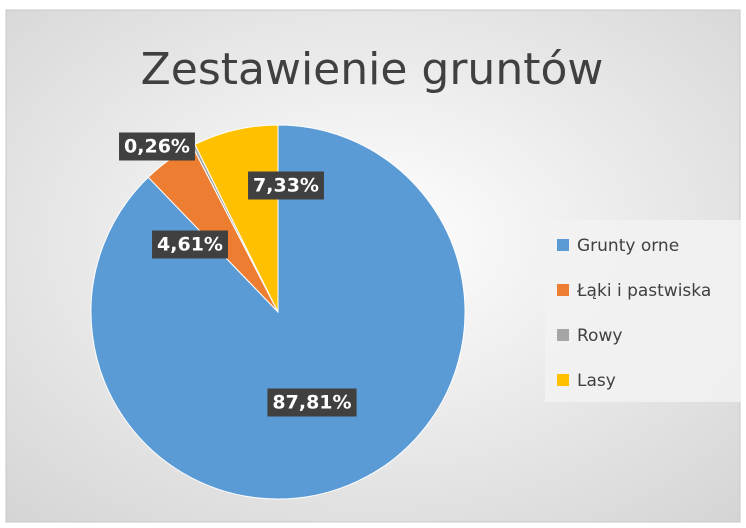  I want to click on data-label: 87,81%, so click(311, 403).